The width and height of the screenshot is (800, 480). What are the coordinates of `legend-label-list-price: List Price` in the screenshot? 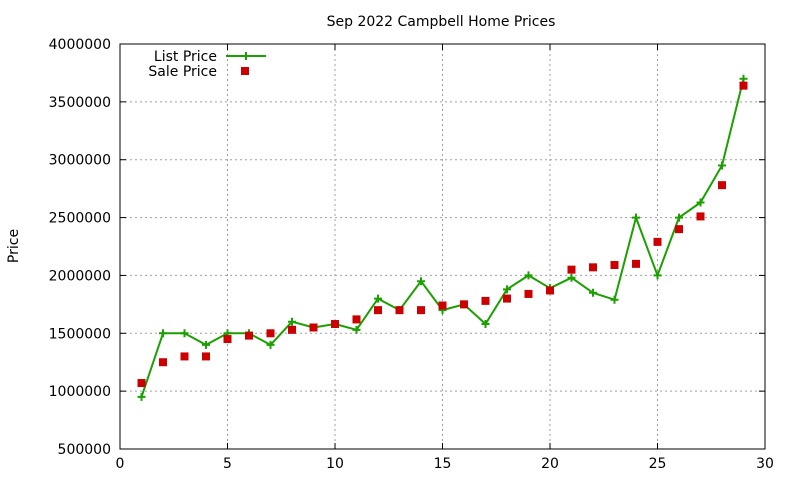 It's located at (185, 57).